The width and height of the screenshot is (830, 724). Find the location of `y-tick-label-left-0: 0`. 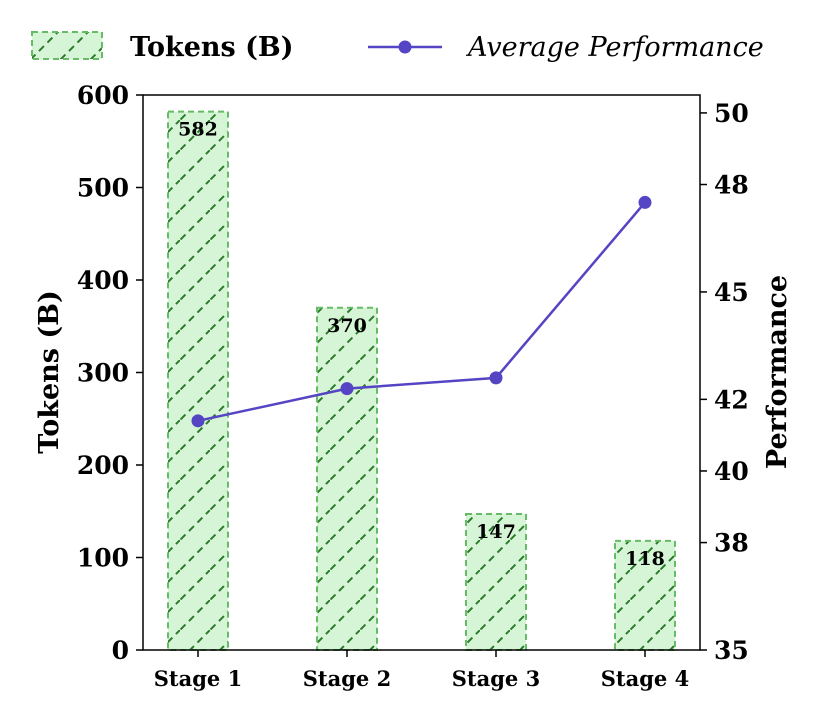

y-tick-label-left-0: 0 is located at coordinates (120, 650).